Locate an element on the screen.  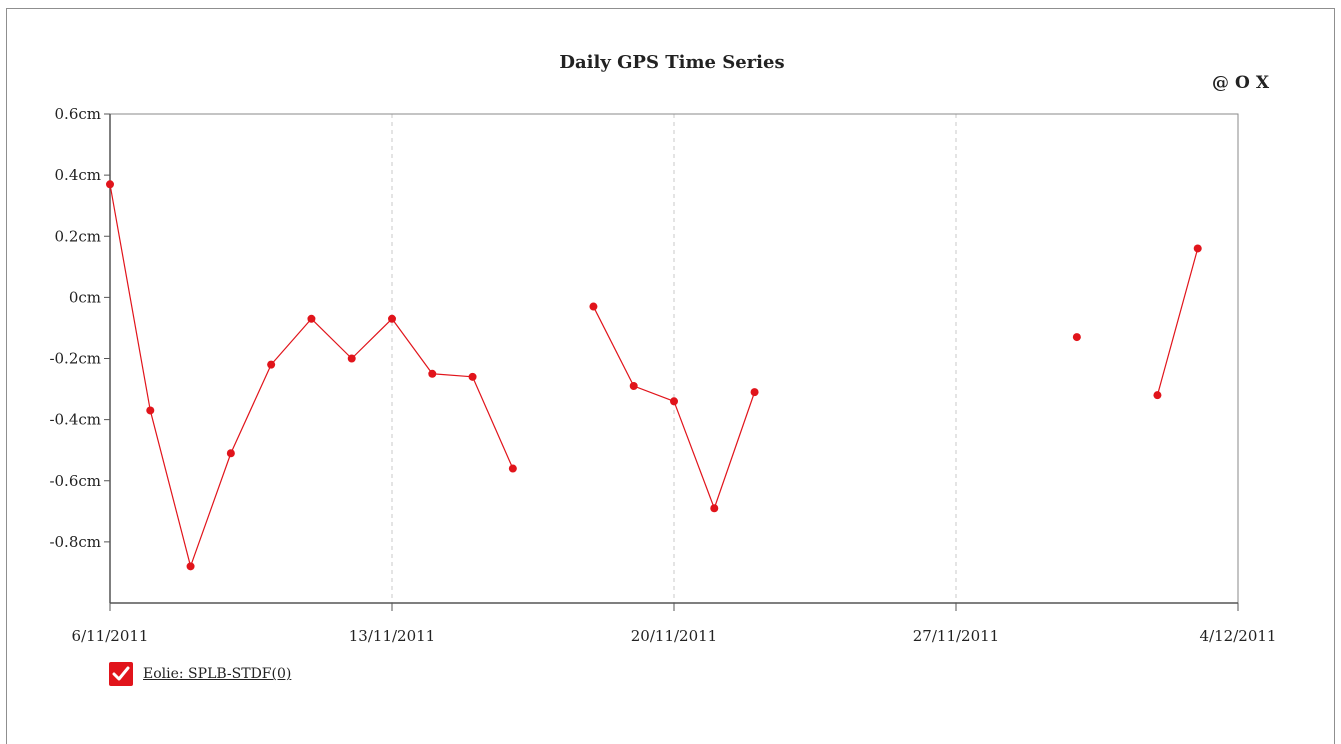
y-tick-label: -0.6cm is located at coordinates (75, 481).